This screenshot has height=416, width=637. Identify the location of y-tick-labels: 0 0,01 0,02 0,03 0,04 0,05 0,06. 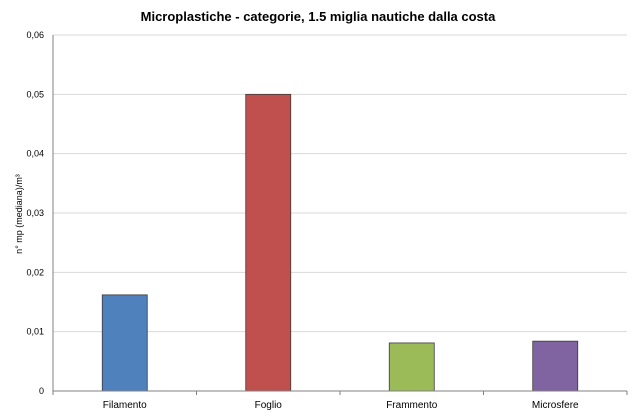
(35, 213).